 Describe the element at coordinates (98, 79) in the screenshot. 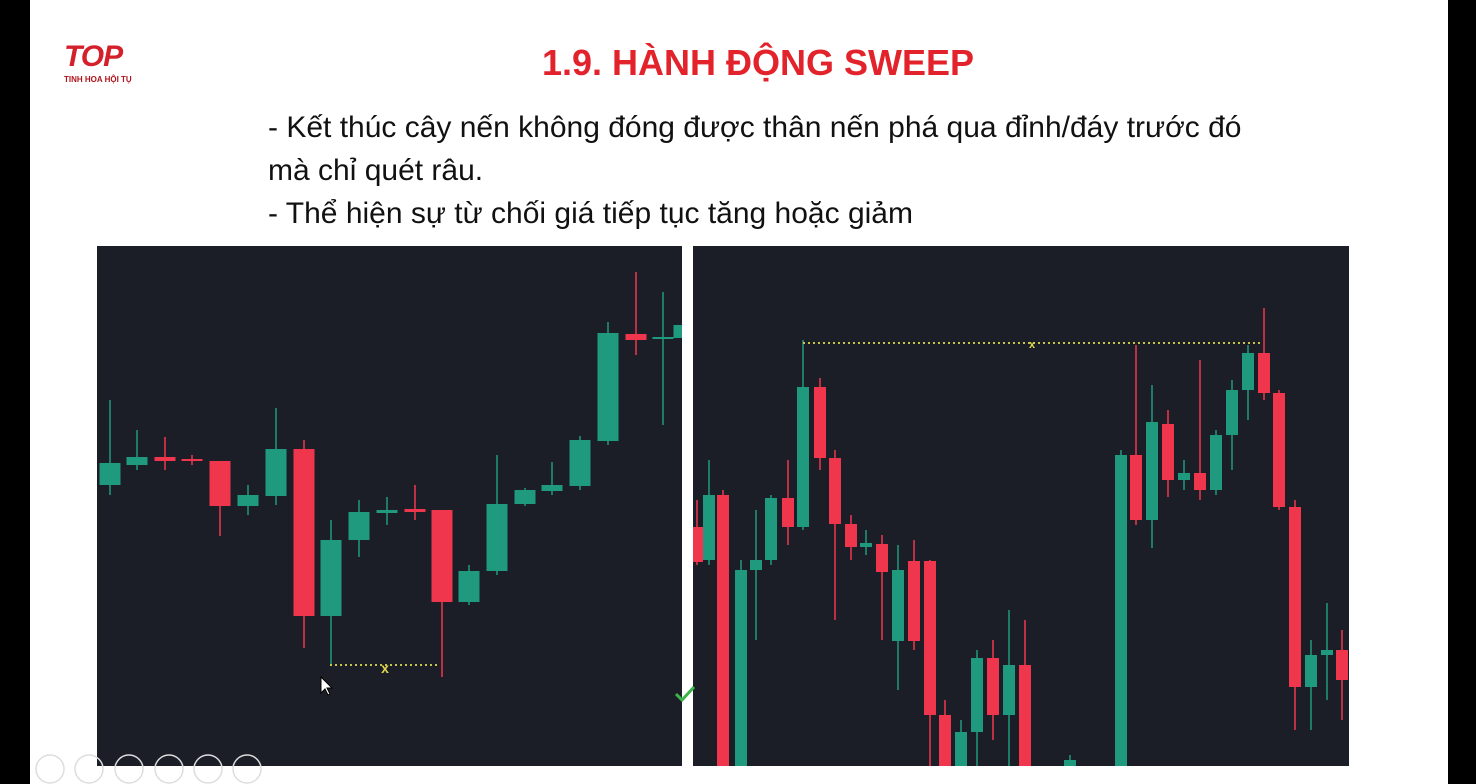

I see `logo-tagline: TINH HOA HỘI TỤ` at that location.